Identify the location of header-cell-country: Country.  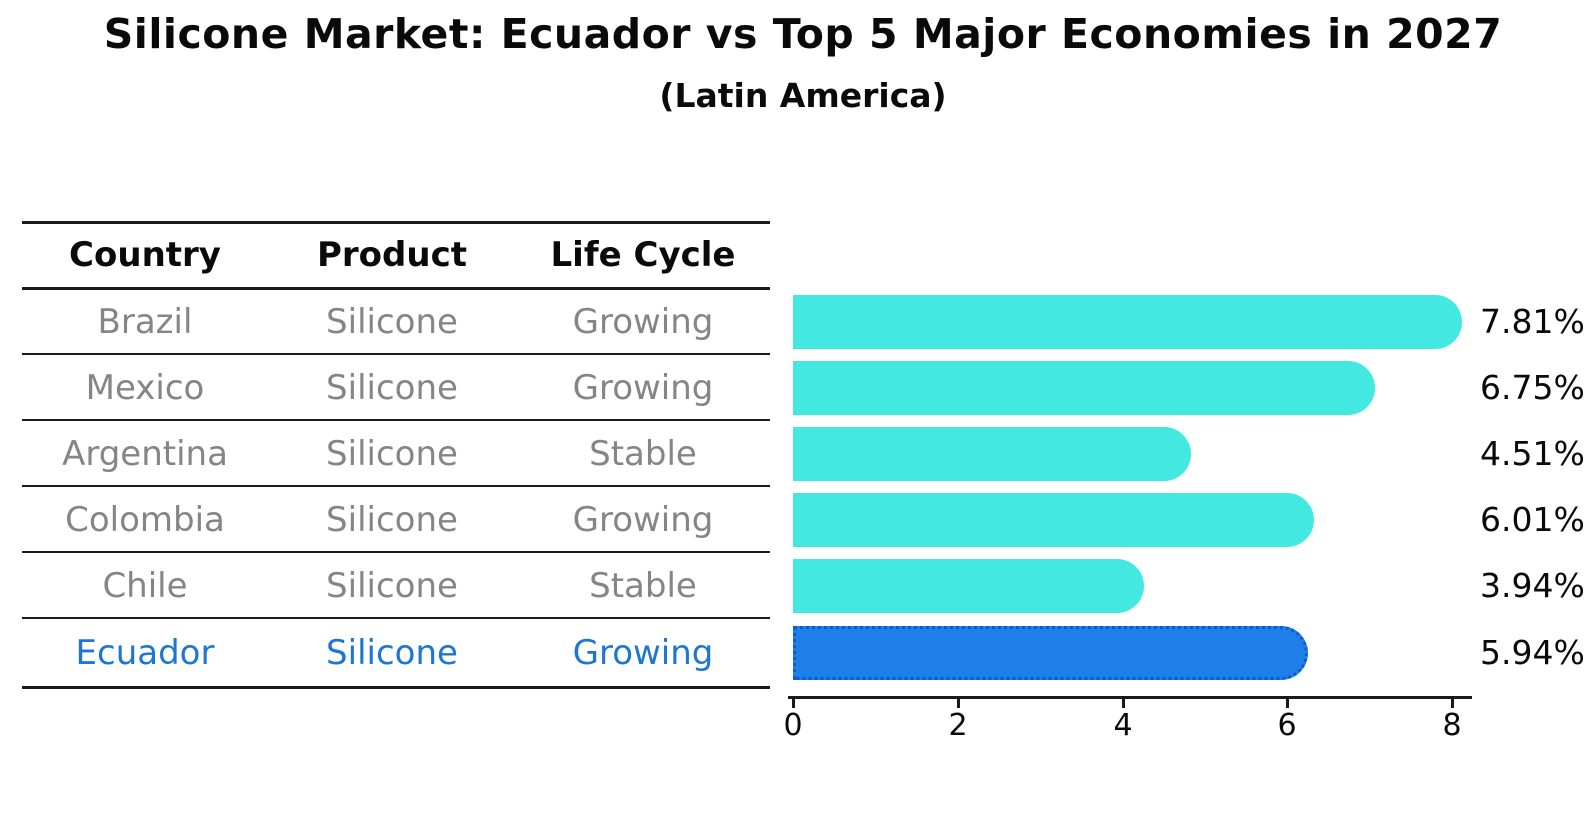
(145, 255).